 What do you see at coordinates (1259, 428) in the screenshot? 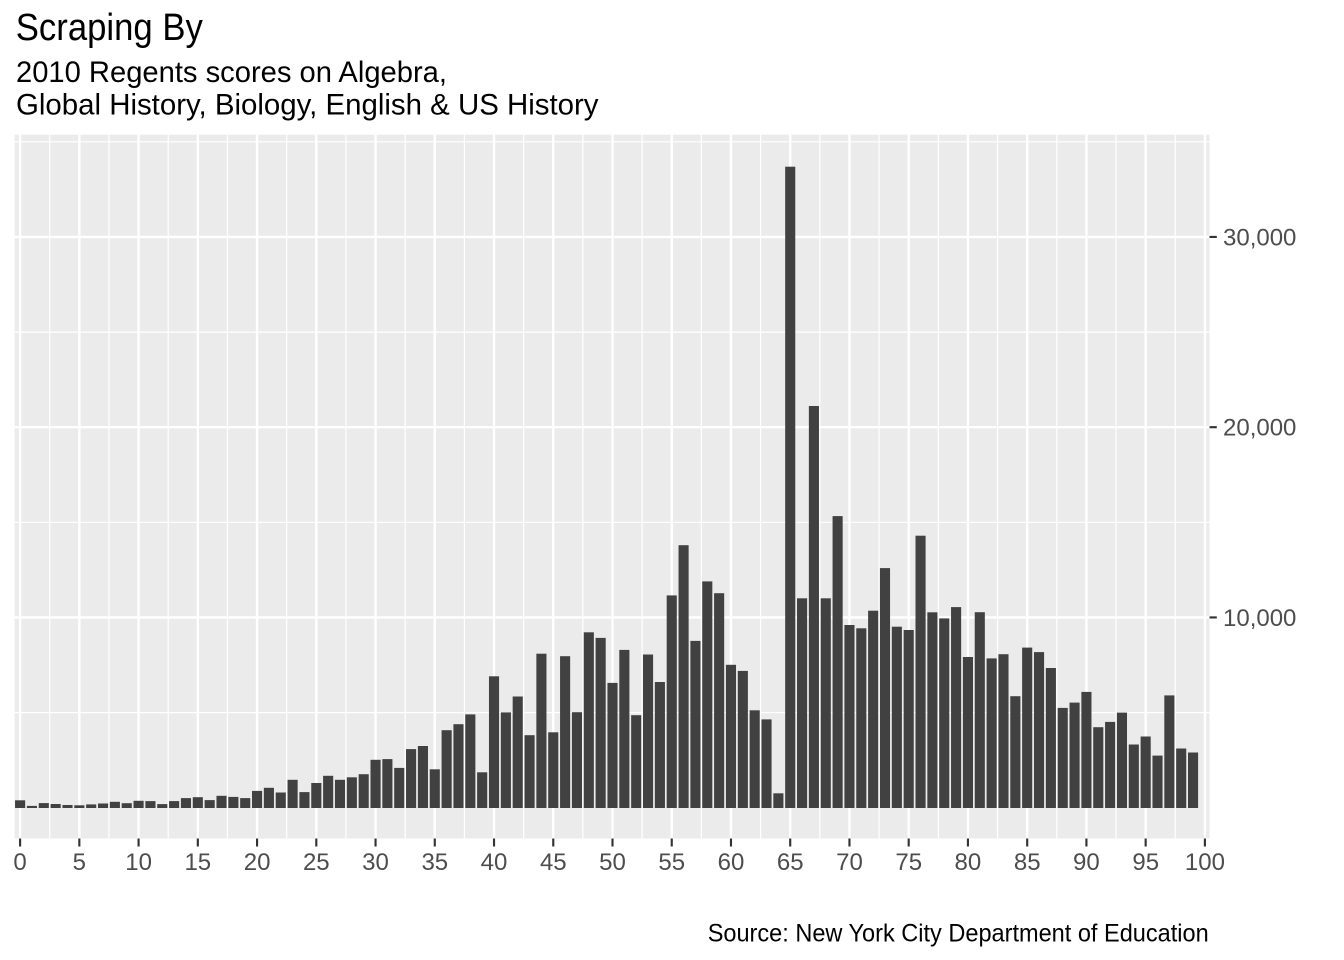
I see `svg-text: 20,000` at bounding box center [1259, 428].